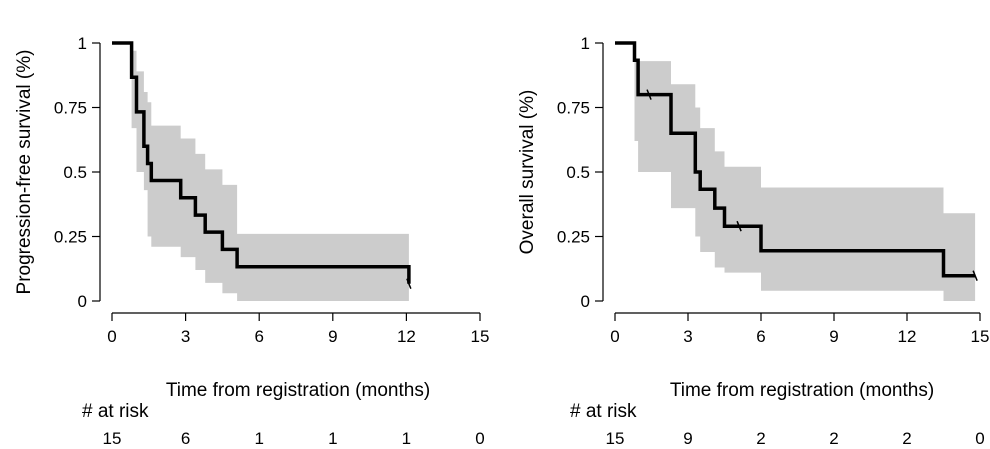  I want to click on risk-count: 9, so click(687, 438).